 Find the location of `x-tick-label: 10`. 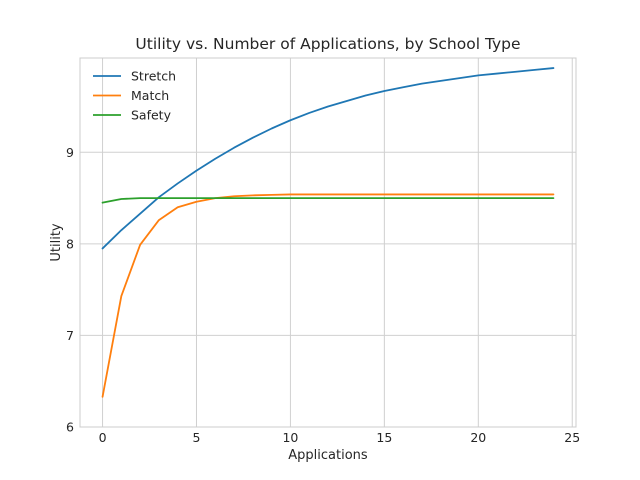

x-tick-label: 10 is located at coordinates (290, 437).